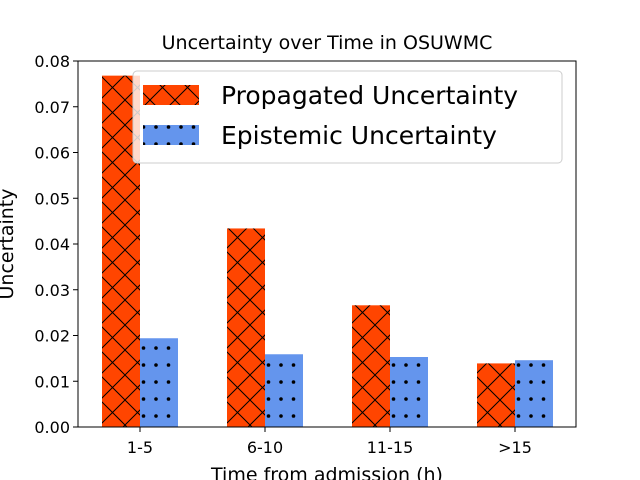 Image resolution: width=640 pixels, height=480 pixels. I want to click on y-tick-label: 0.06, so click(52, 153).